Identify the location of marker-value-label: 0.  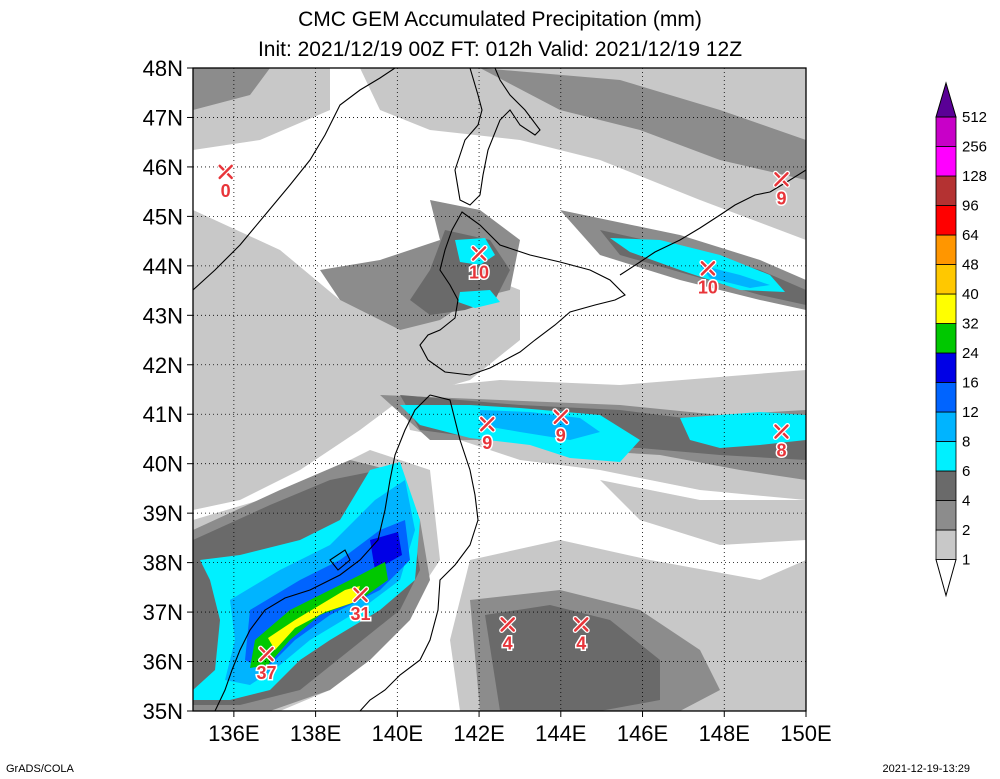
(226, 191).